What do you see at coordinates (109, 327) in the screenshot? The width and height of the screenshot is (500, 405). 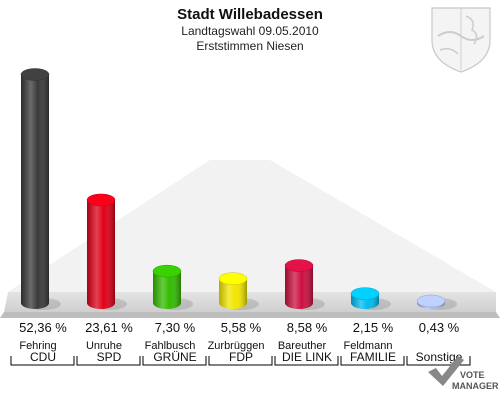 I see `value-label: 23,61 %` at bounding box center [109, 327].